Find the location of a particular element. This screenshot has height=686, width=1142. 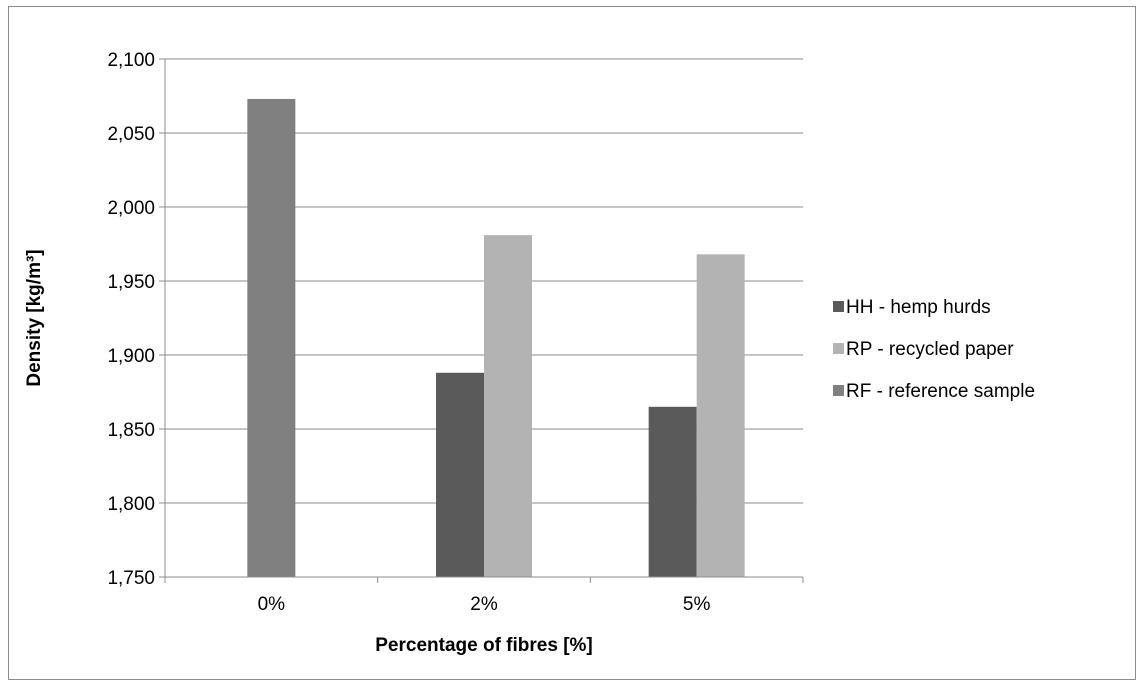

y-axis-title: Density [kg/m³] is located at coordinates (34, 317).